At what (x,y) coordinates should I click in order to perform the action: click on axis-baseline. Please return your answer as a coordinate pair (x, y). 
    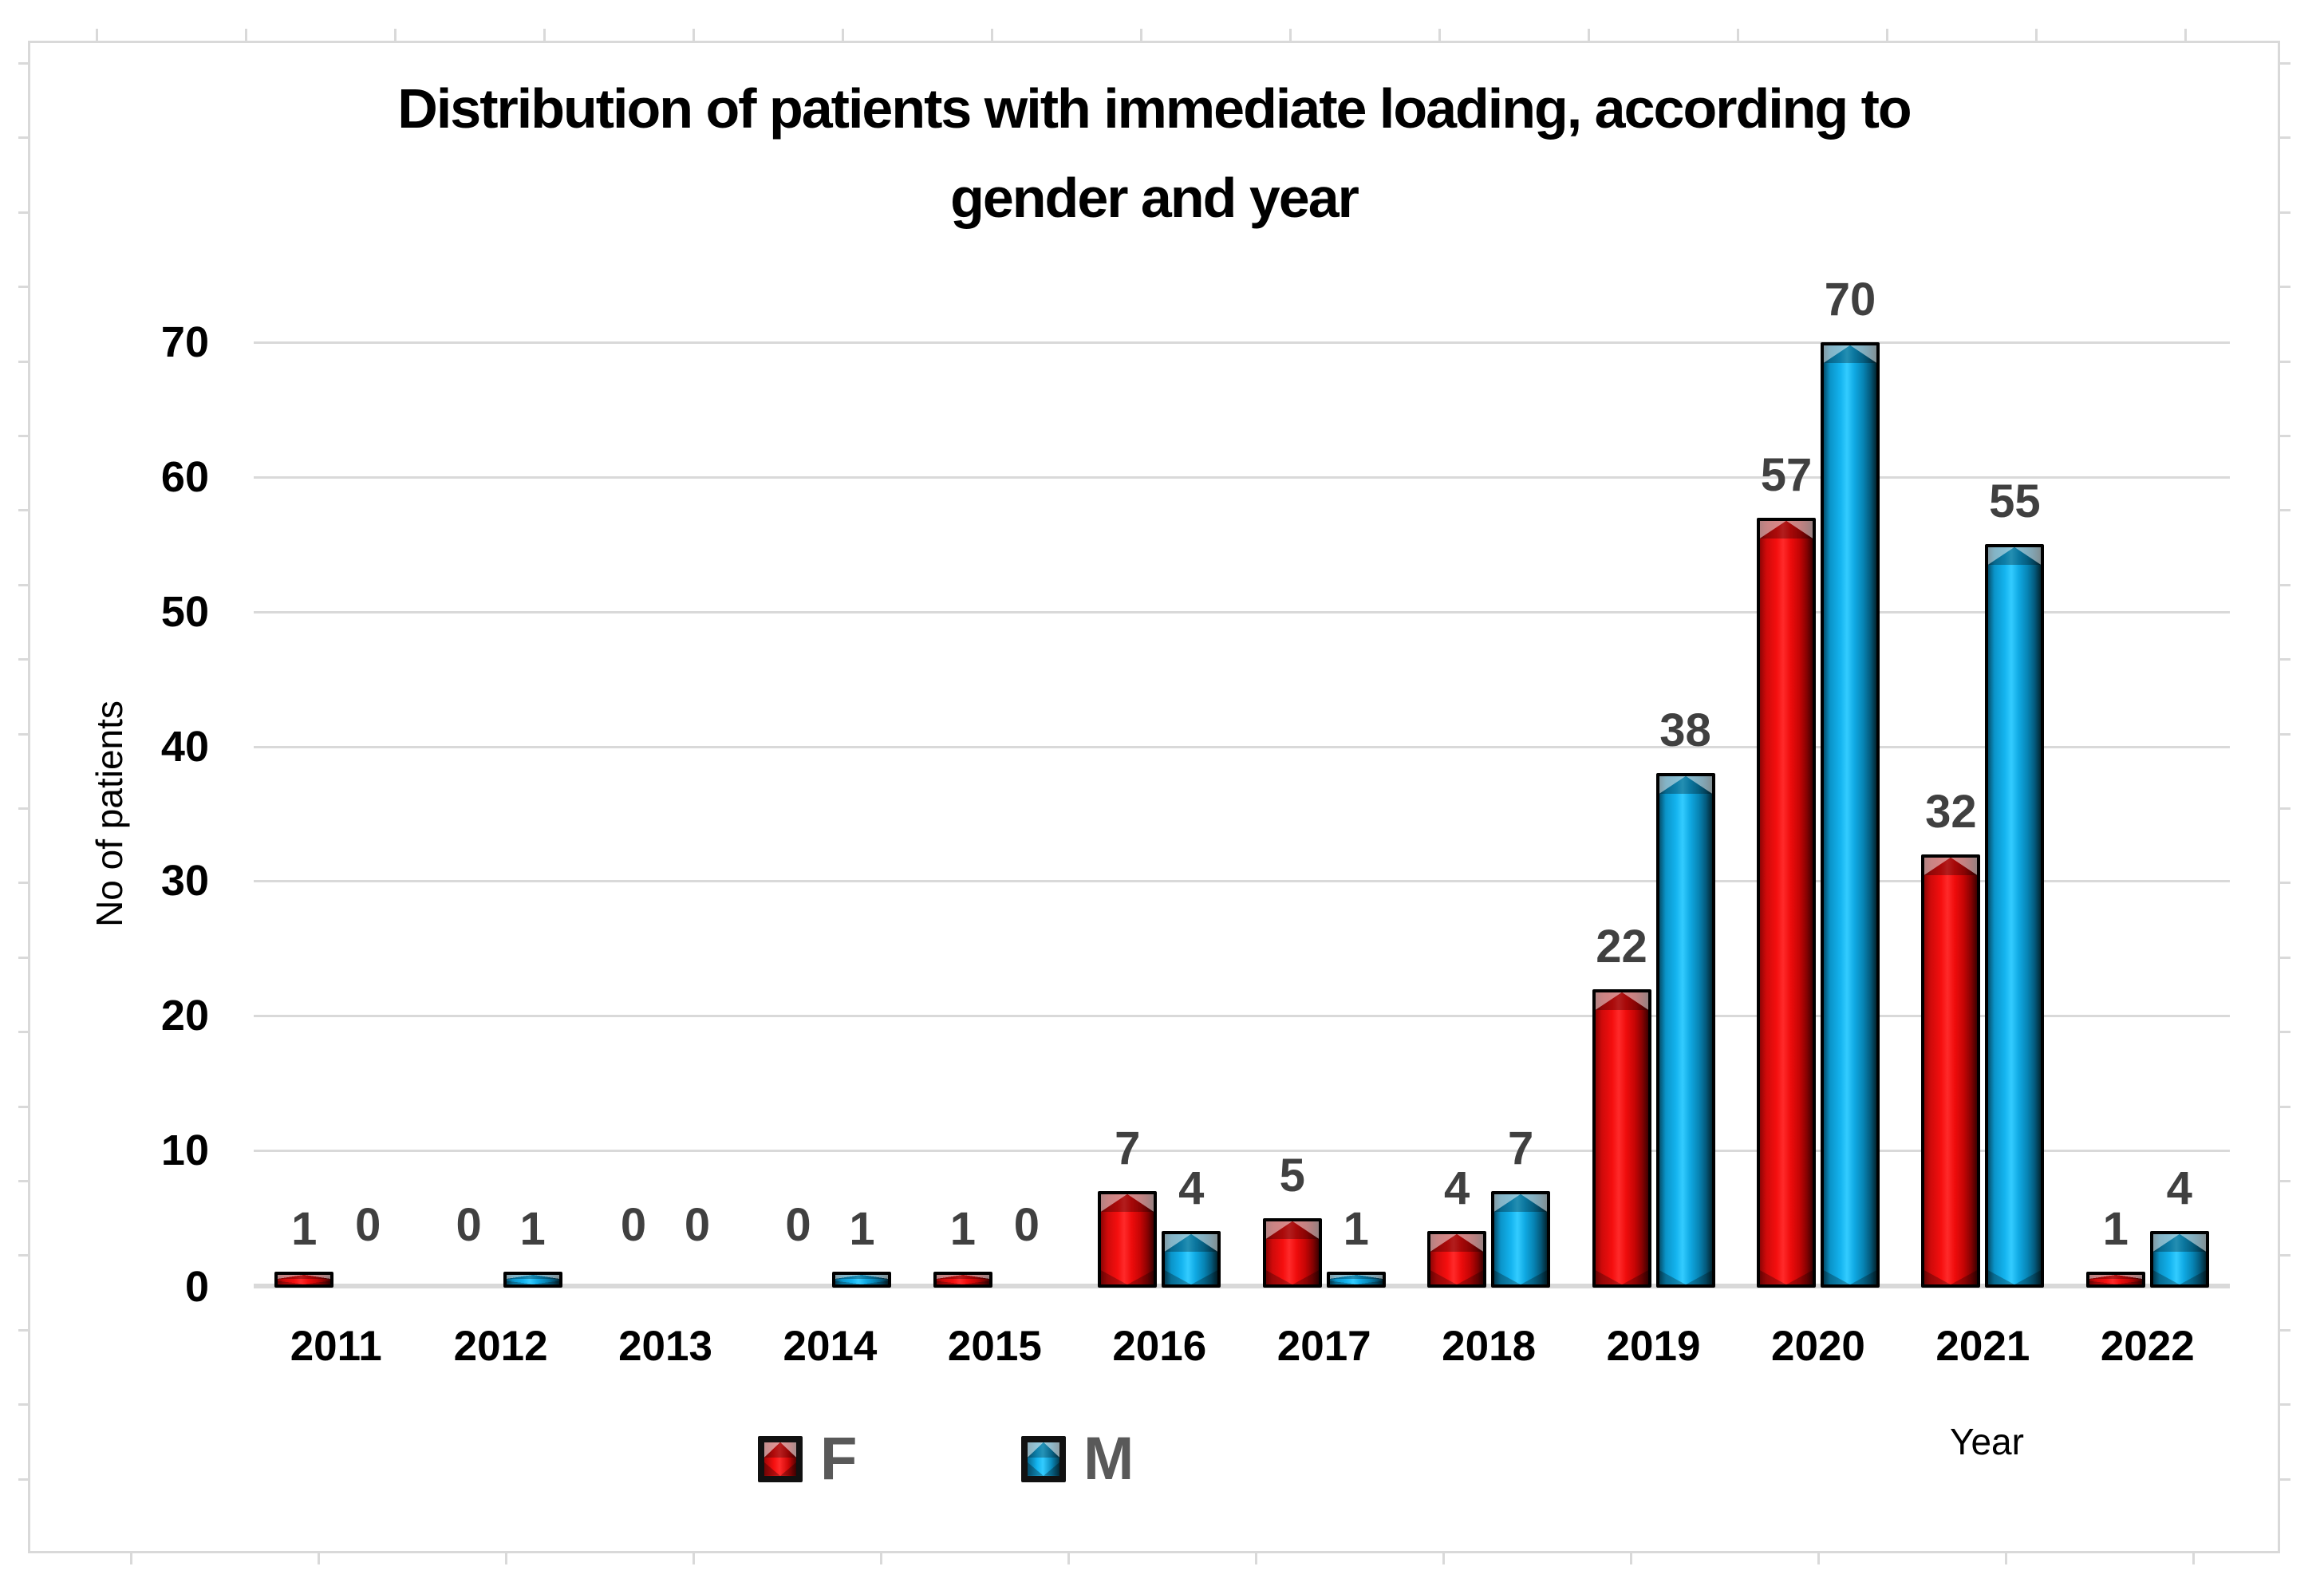
    Looking at the image, I should click on (1242, 1286).